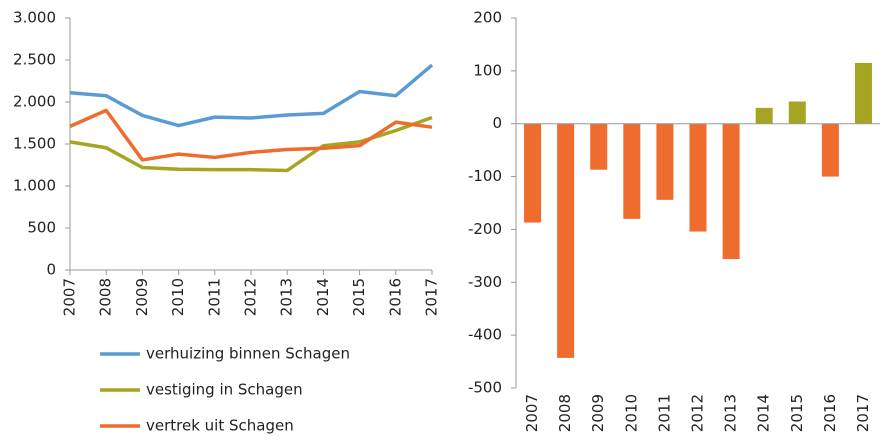 Image resolution: width=882 pixels, height=442 pixels. I want to click on y-tick-label: 2.500, so click(34, 60).